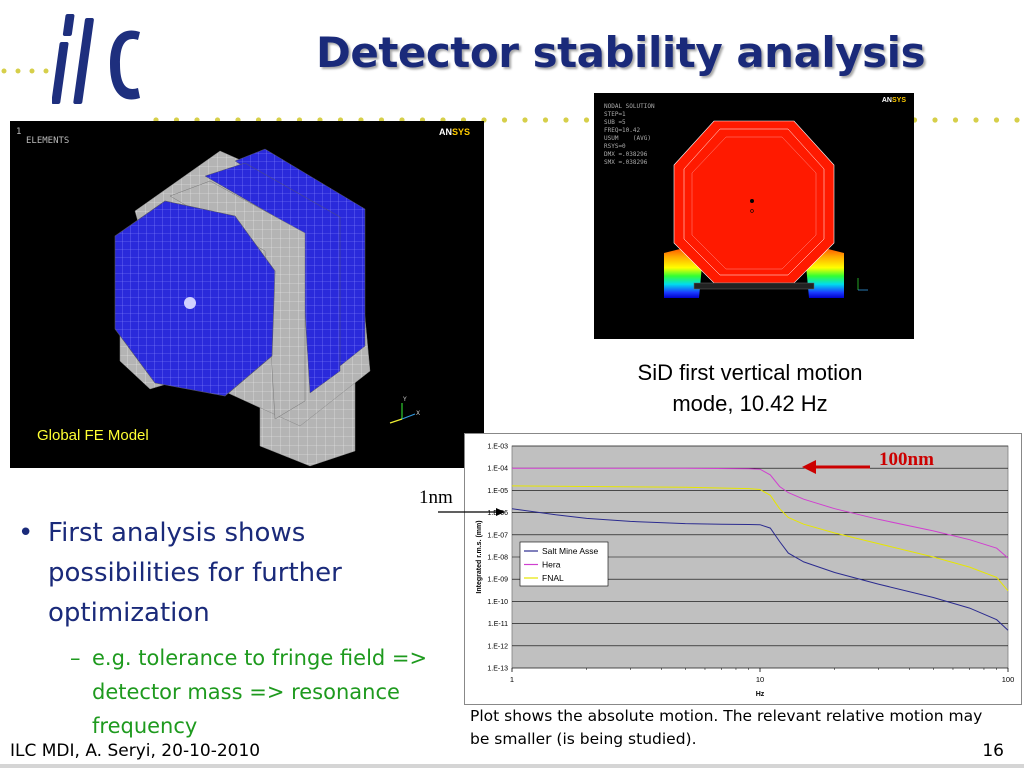  Describe the element at coordinates (497, 558) in the screenshot. I see `y-tick-label: 1.E-08` at that location.